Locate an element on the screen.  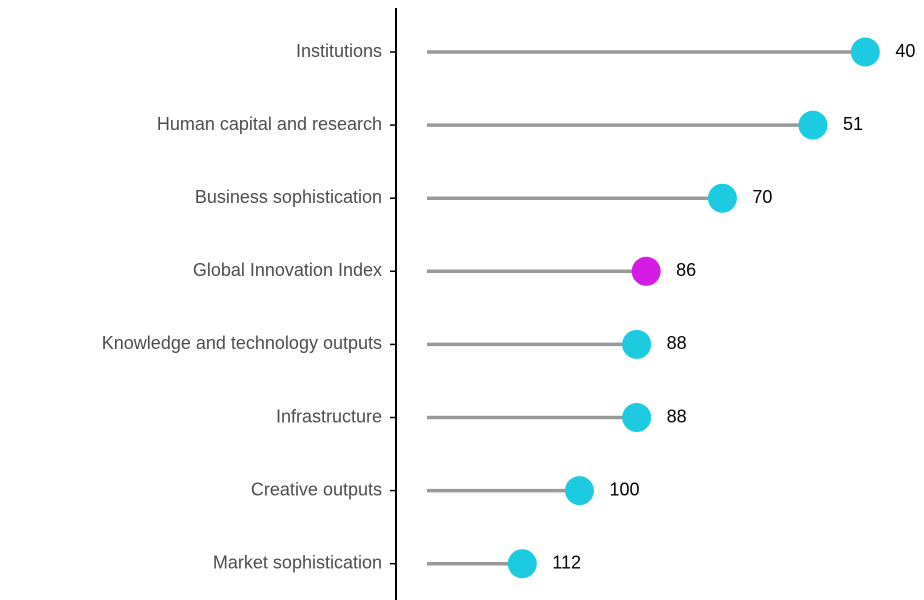
y-tick-label: Creative outputs is located at coordinates (316, 489).